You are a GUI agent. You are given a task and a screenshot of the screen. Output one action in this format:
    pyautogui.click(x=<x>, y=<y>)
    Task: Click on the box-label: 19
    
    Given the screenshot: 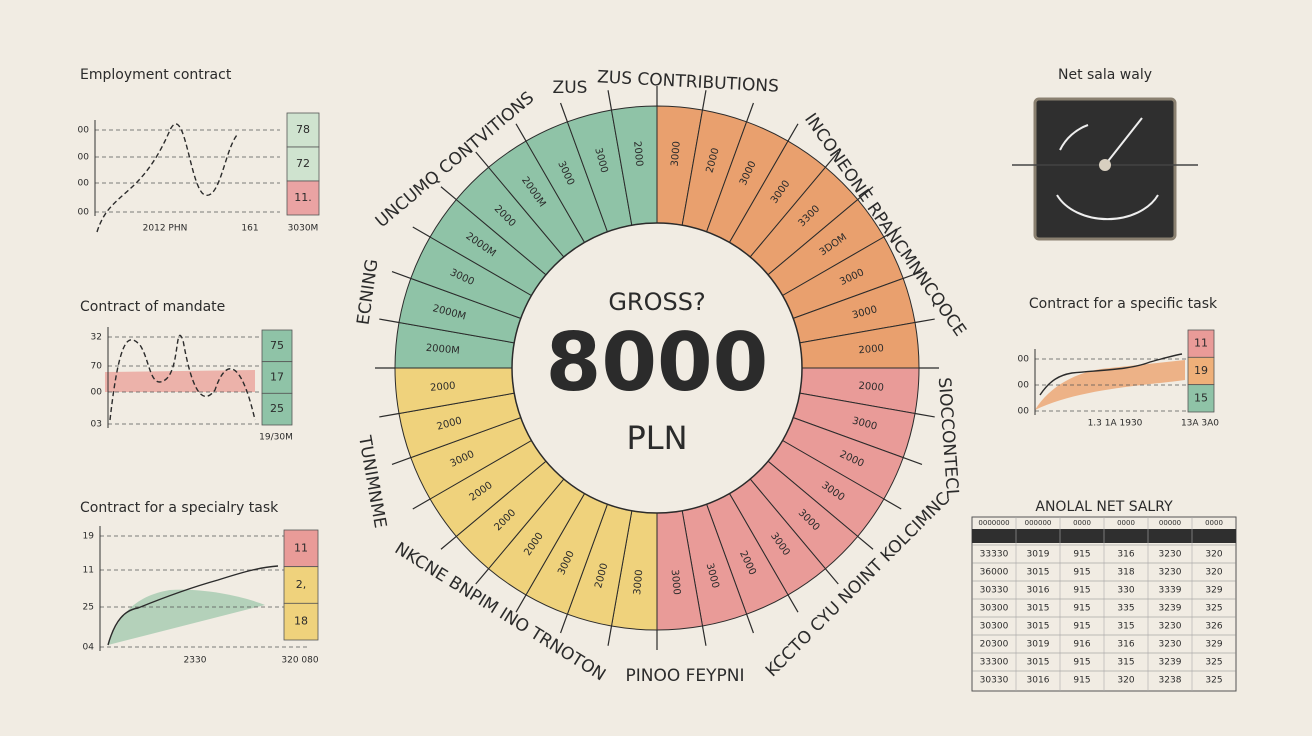 What is the action you would take?
    pyautogui.click(x=1201, y=370)
    